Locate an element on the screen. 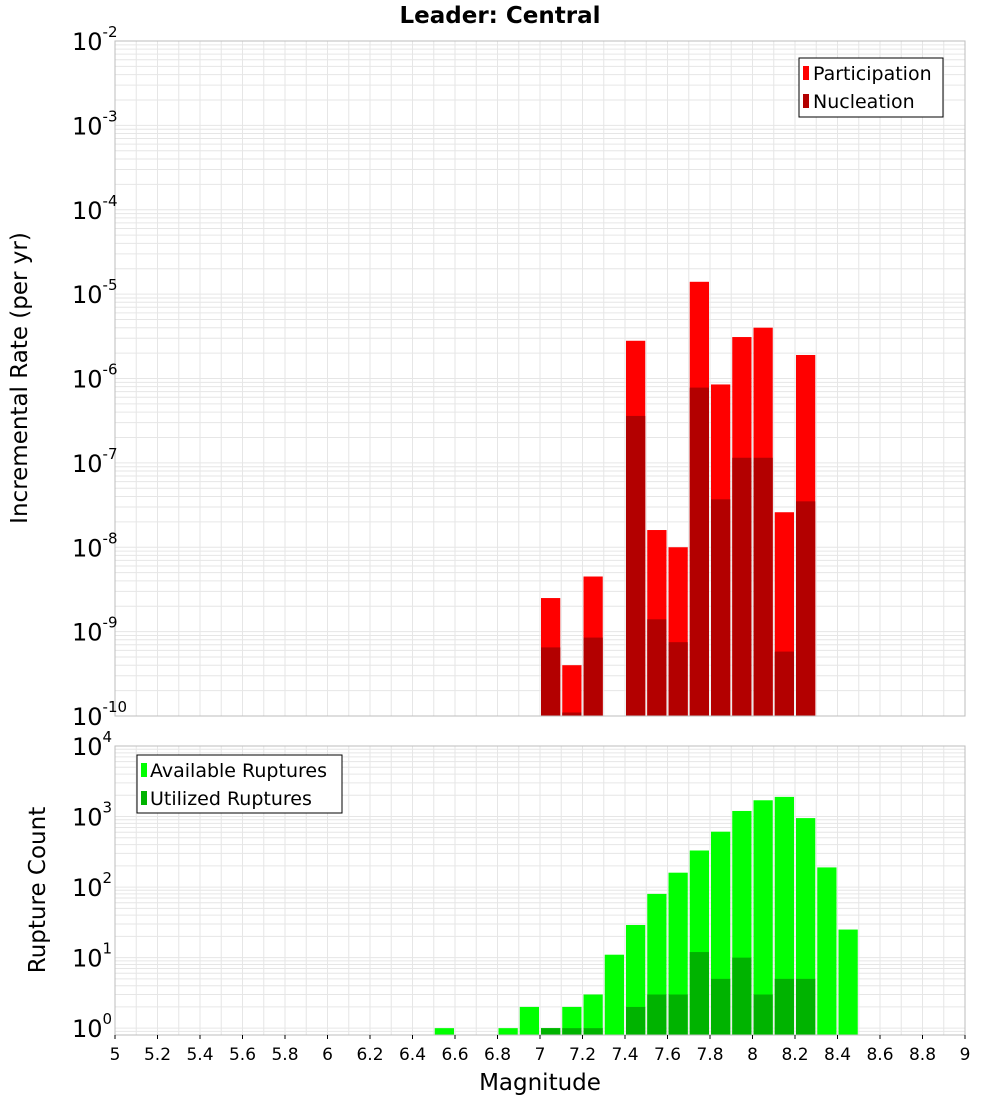  legend-swatch-available is located at coordinates (144, 770).